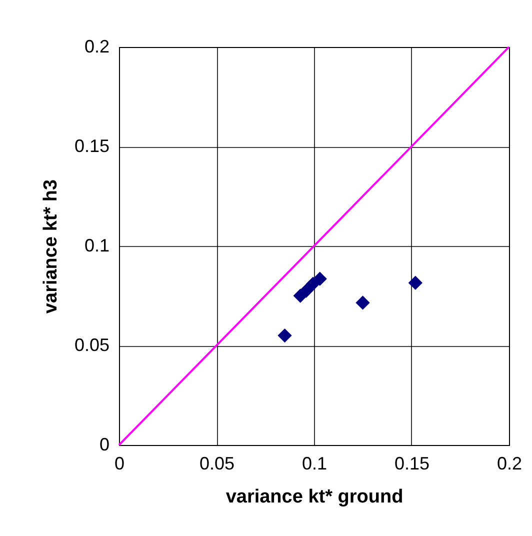  Describe the element at coordinates (97, 46) in the screenshot. I see `y-tick-label: 0.2` at that location.